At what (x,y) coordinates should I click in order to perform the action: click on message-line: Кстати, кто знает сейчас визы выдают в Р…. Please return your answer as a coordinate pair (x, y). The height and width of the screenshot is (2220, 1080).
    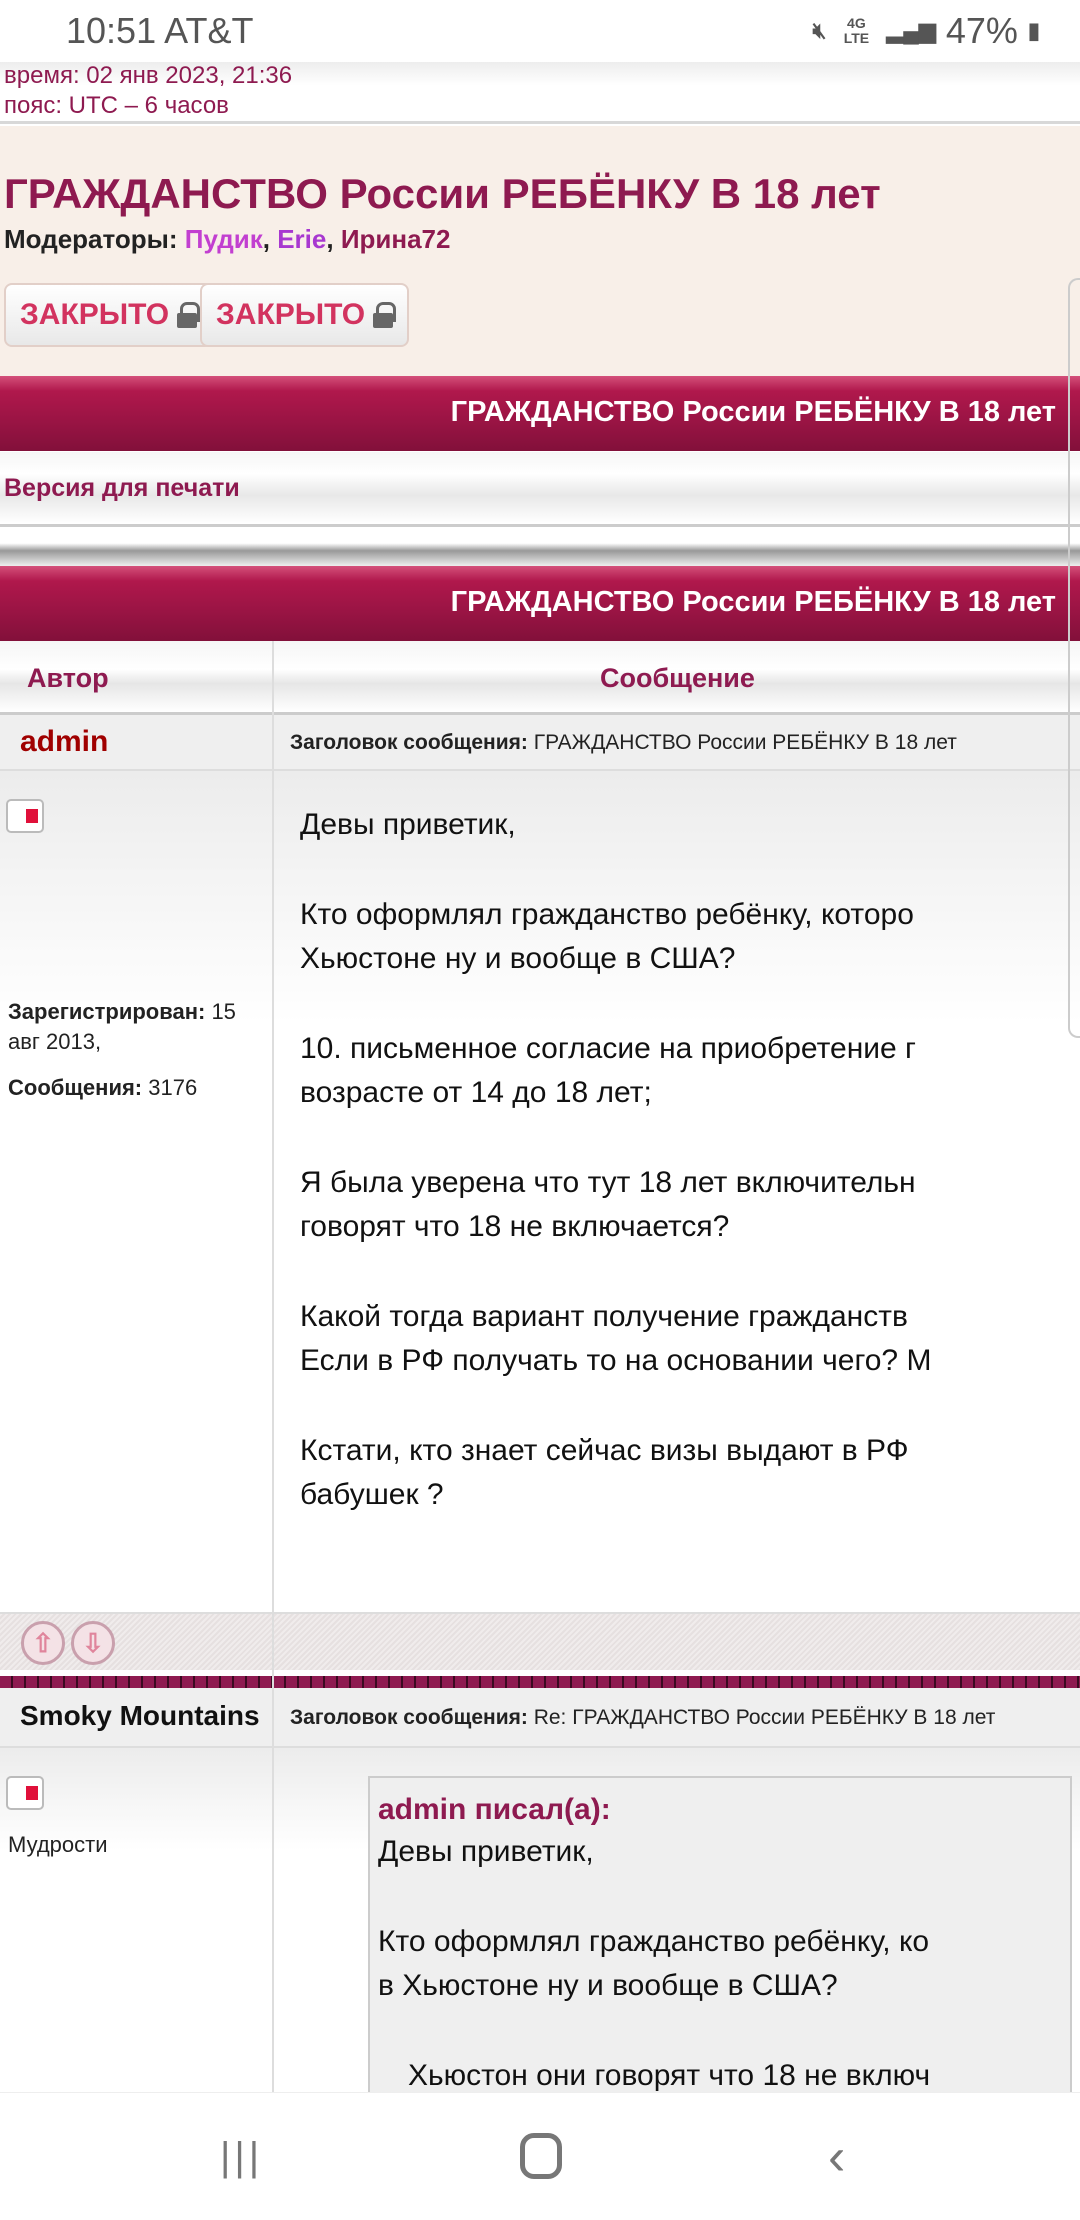
    Looking at the image, I should click on (604, 1450).